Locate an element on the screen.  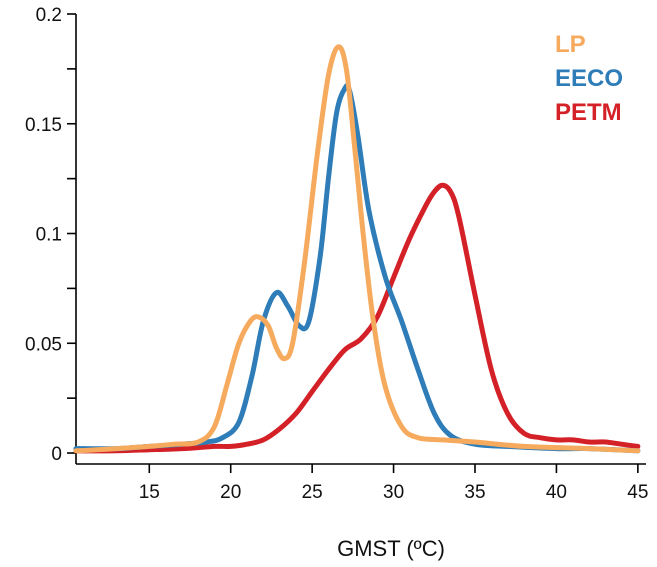
legend-label-petm: PETM is located at coordinates (588, 112).